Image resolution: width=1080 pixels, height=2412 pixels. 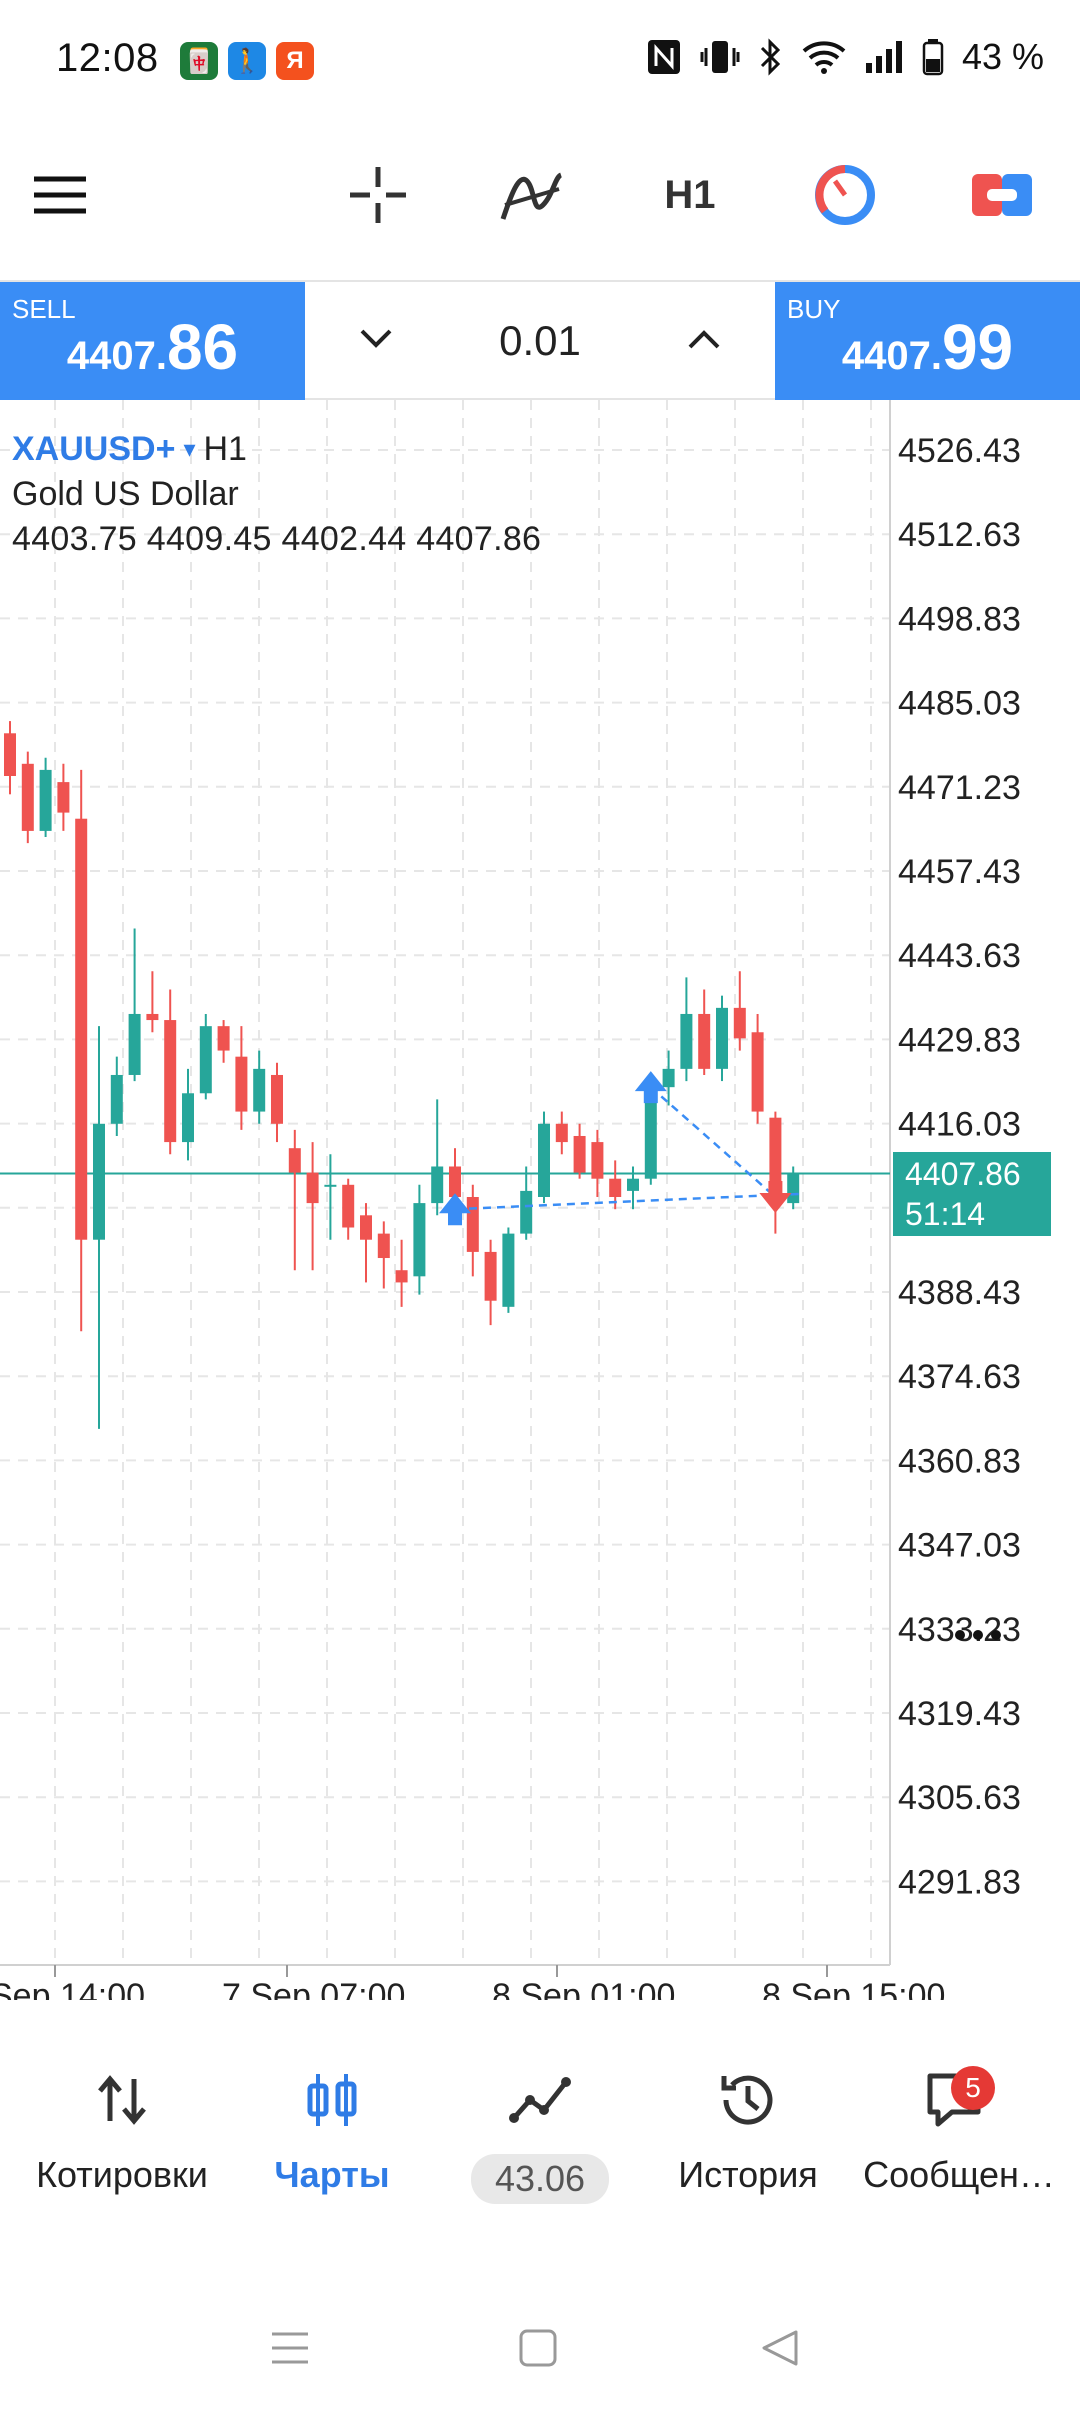 What do you see at coordinates (94, 449) in the screenshot?
I see `symbol-name: XAUUSD+` at bounding box center [94, 449].